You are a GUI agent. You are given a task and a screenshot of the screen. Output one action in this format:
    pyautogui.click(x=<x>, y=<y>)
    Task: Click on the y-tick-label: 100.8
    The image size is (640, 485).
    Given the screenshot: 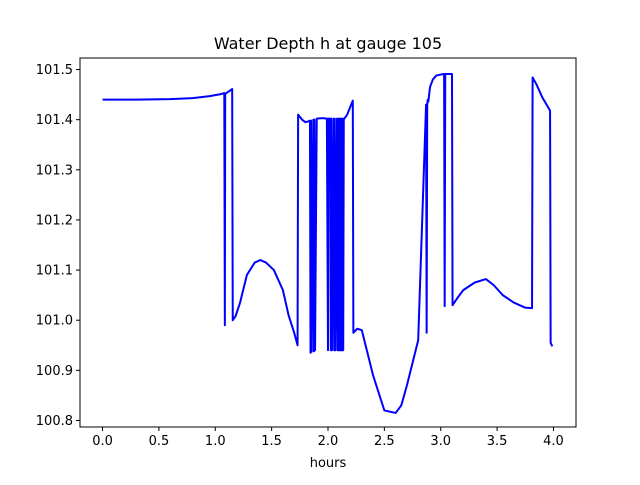 What is the action you would take?
    pyautogui.click(x=54, y=421)
    